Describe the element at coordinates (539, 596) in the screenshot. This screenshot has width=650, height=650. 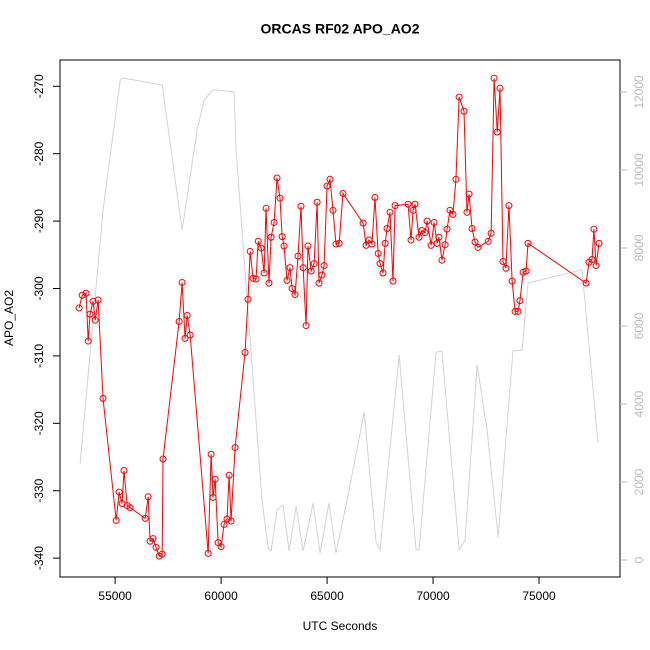
I see `x-tick-label: 75000` at that location.